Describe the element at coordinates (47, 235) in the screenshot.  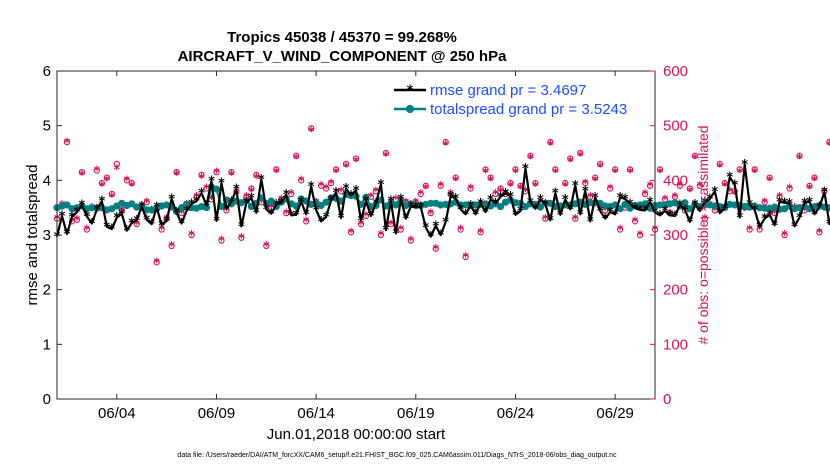
I see `y-tick-label: 3` at that location.